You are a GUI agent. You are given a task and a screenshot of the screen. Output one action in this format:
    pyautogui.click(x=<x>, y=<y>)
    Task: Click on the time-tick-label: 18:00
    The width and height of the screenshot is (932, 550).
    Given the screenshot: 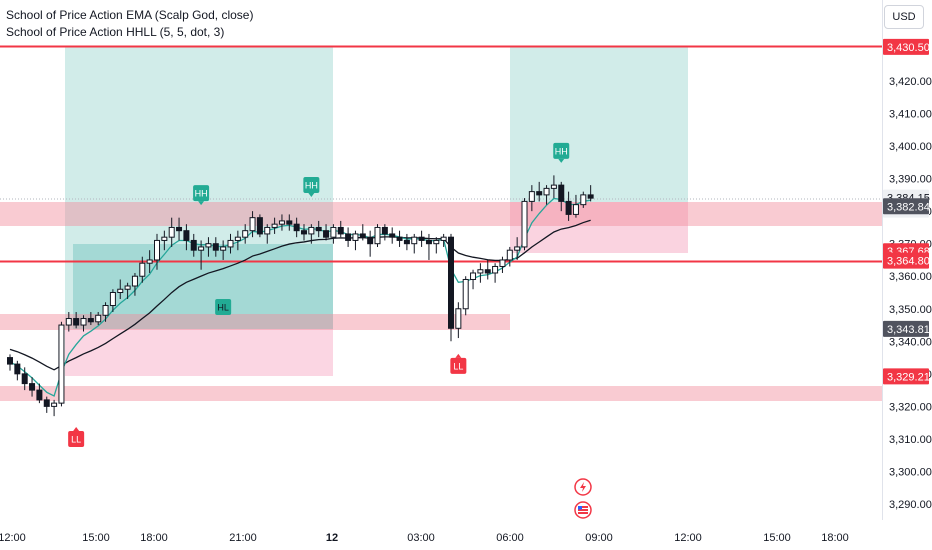 What is the action you would take?
    pyautogui.click(x=154, y=538)
    